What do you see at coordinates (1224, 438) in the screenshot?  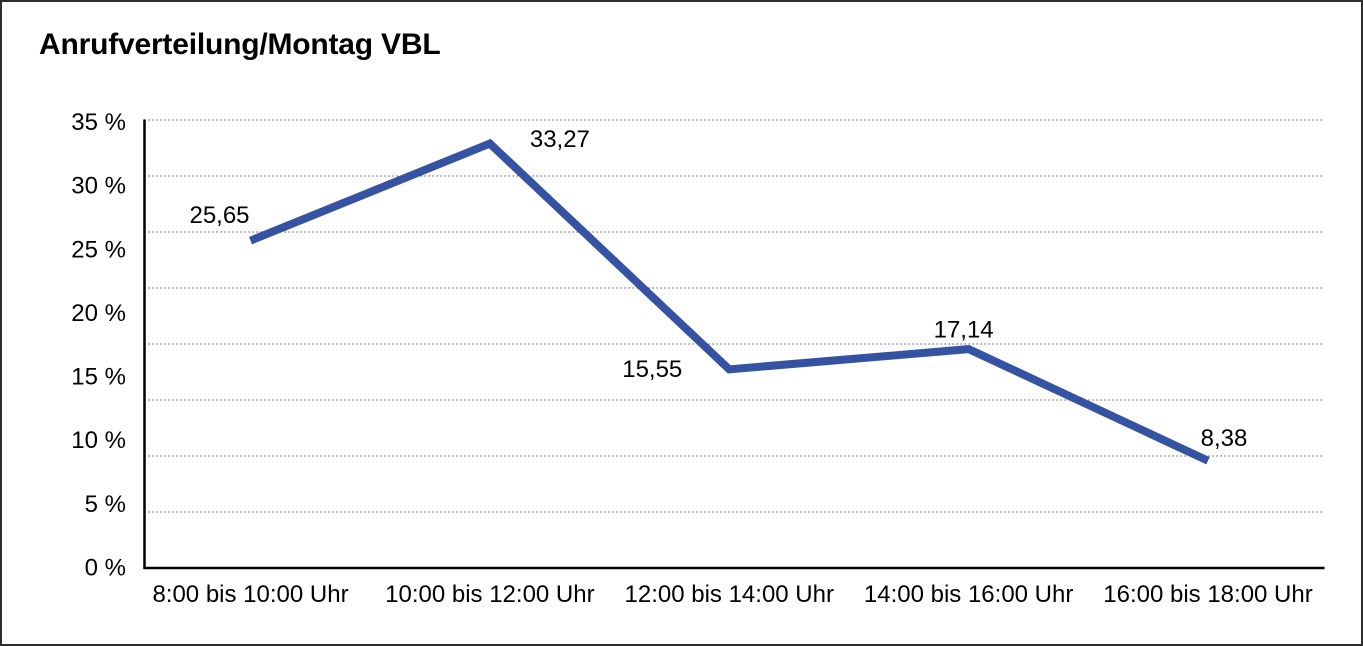 I see `value-label: 8,38` at bounding box center [1224, 438].